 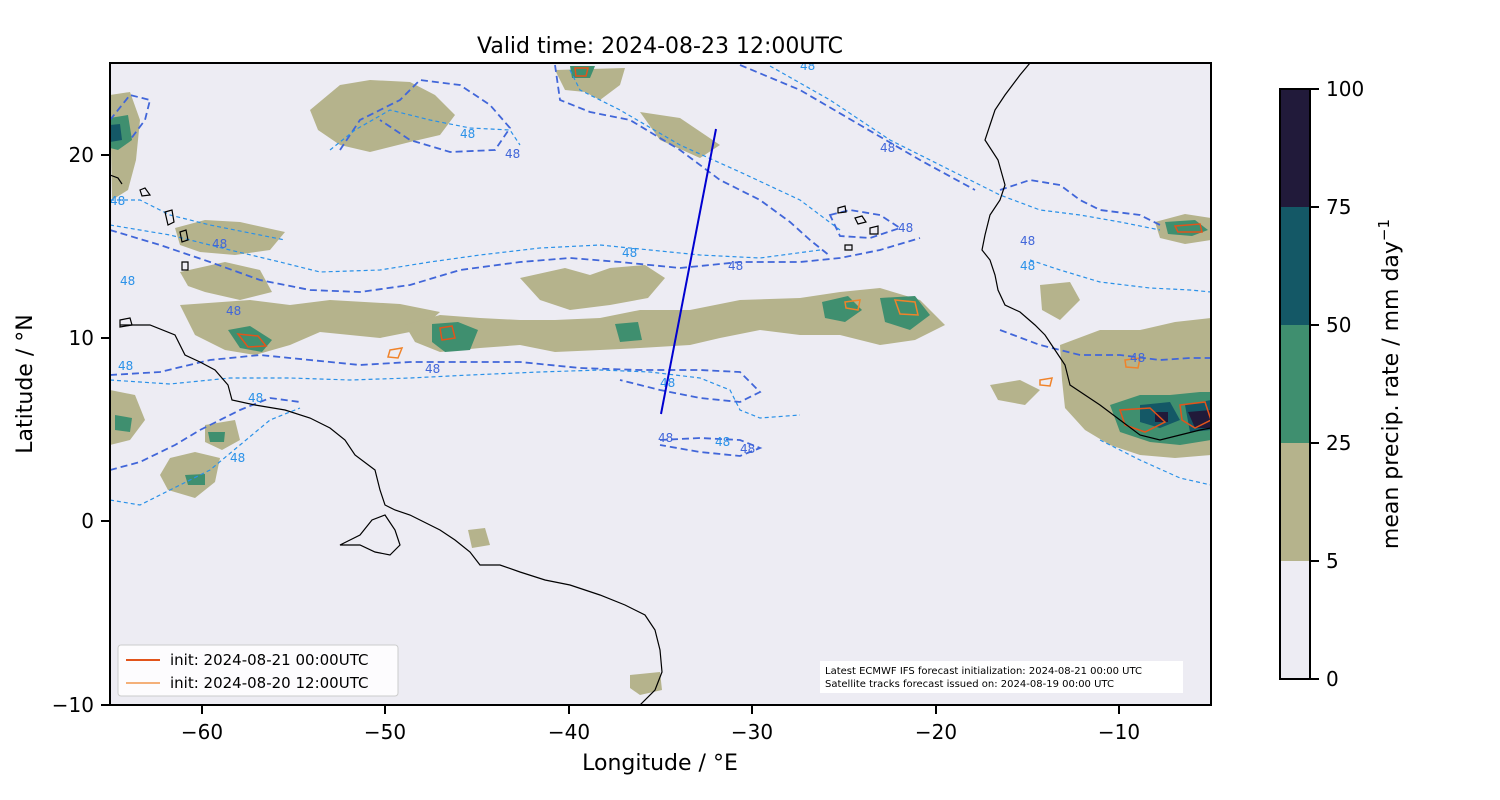 What do you see at coordinates (1332, 561) in the screenshot?
I see `colorbar-tick-label: 5` at bounding box center [1332, 561].